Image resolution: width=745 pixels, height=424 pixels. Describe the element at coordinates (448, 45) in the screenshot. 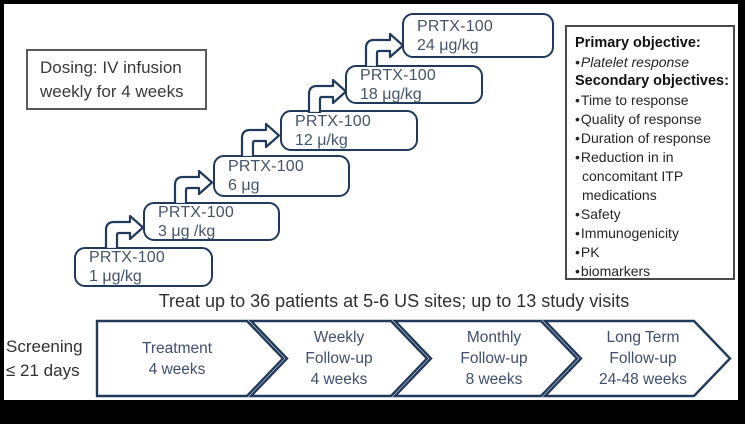

I see `dose-step-amount: 24 μg/kg` at that location.